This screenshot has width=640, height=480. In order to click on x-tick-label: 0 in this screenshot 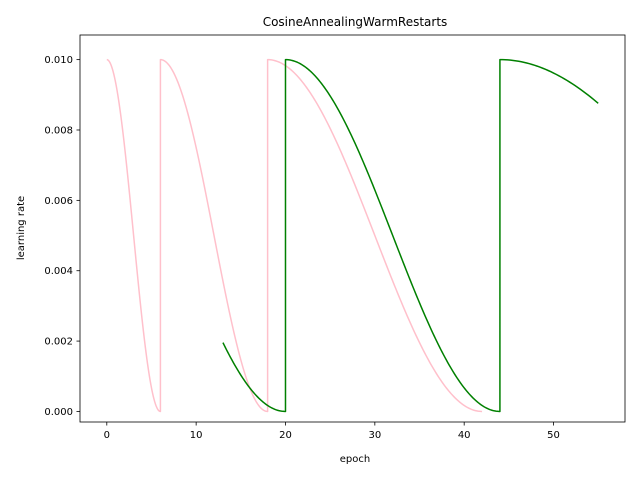, I will do `click(107, 435)`.